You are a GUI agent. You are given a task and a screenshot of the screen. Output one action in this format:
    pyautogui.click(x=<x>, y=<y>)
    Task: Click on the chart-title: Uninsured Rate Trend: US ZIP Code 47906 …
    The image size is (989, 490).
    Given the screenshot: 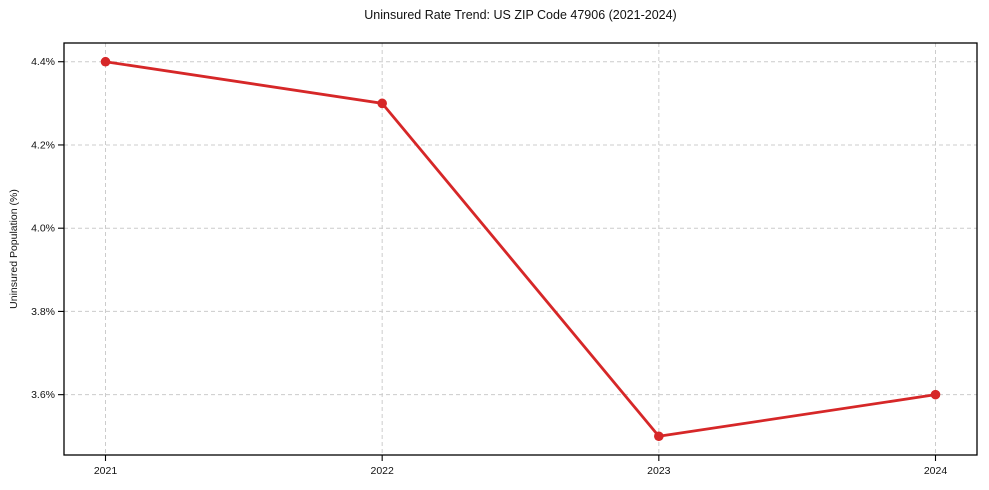 What is the action you would take?
    pyautogui.click(x=520, y=15)
    